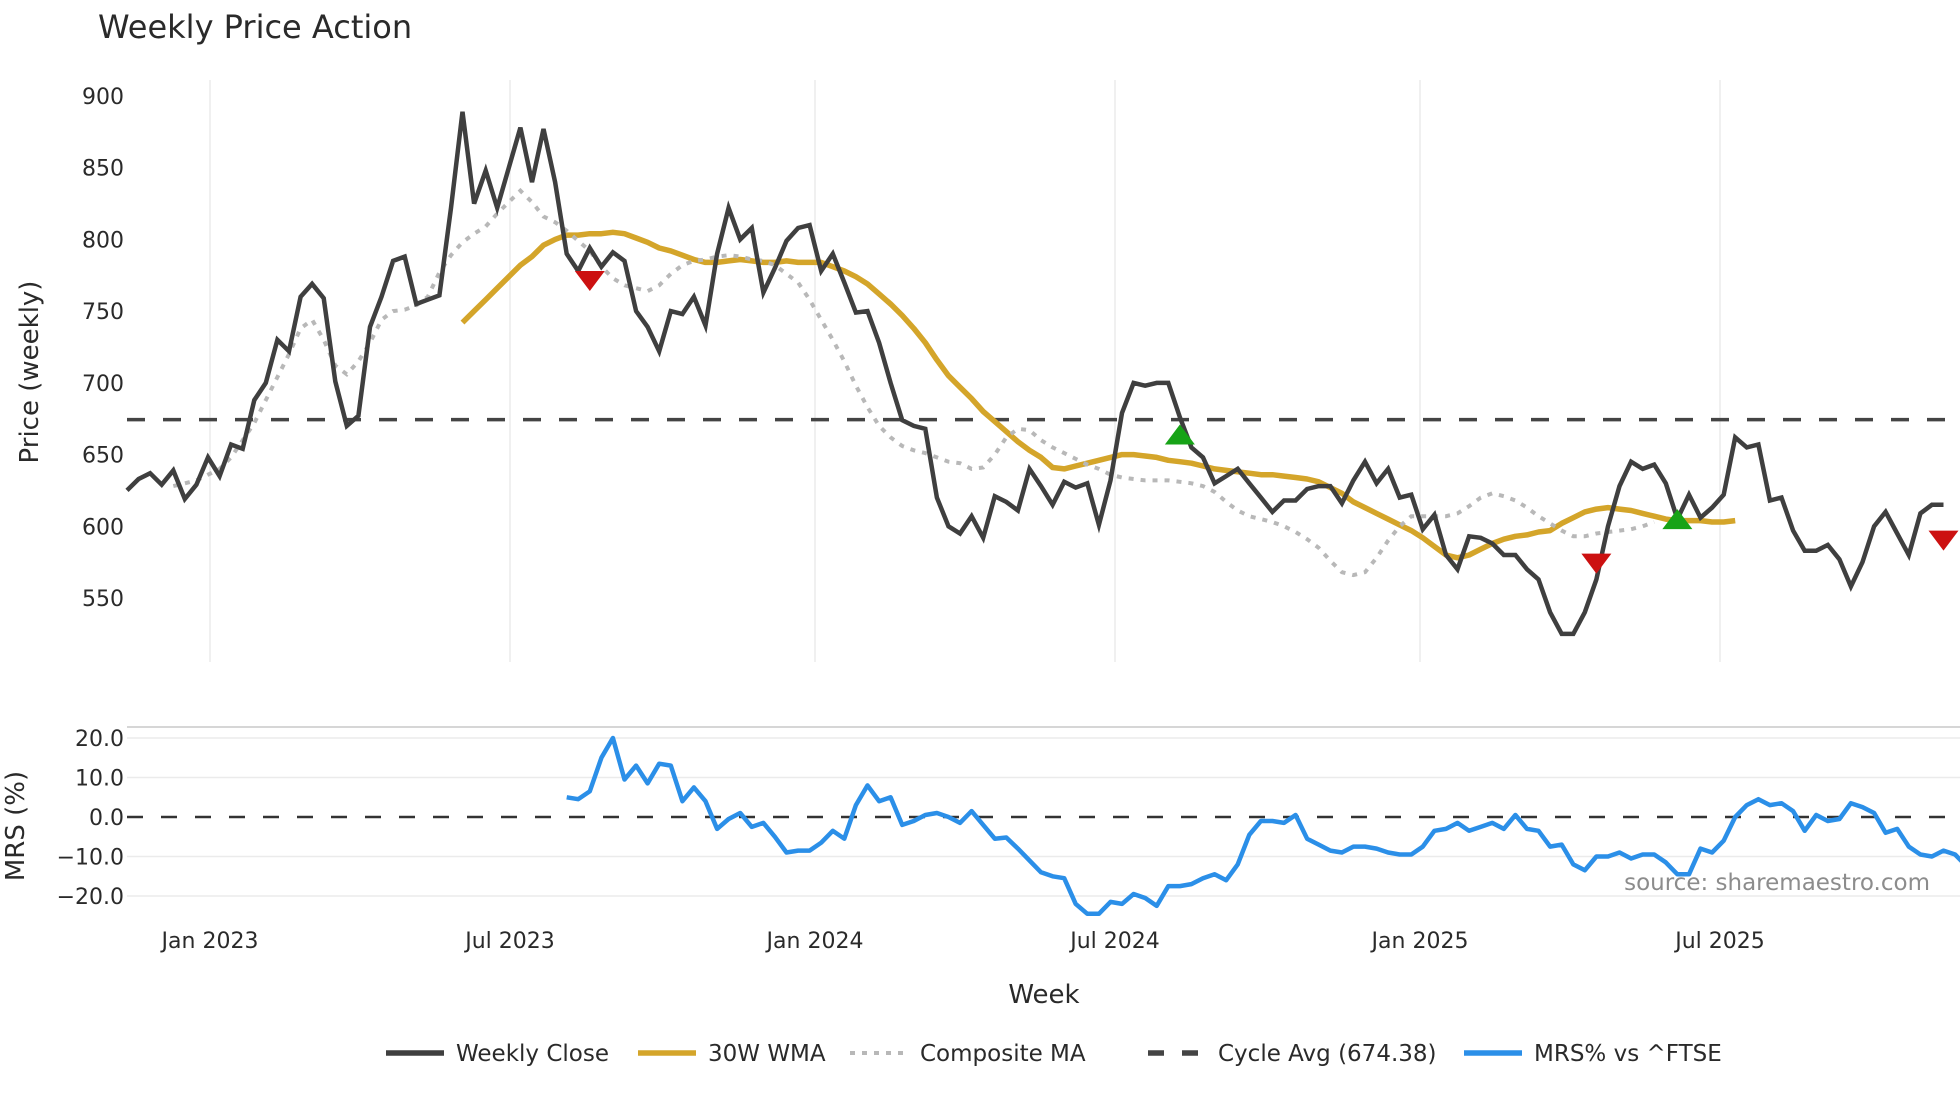 The image size is (1960, 1102). What do you see at coordinates (1628, 1054) in the screenshot?
I see `legend-label: MRS% vs ^FTSE` at bounding box center [1628, 1054].